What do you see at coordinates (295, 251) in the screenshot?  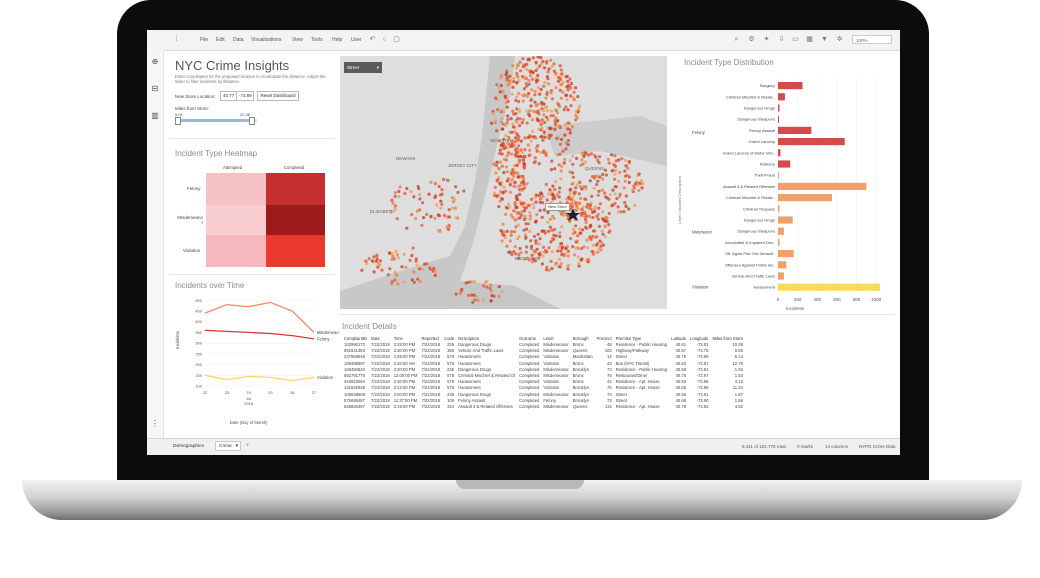 I see `heatmap-cell-violation-completed` at bounding box center [295, 251].